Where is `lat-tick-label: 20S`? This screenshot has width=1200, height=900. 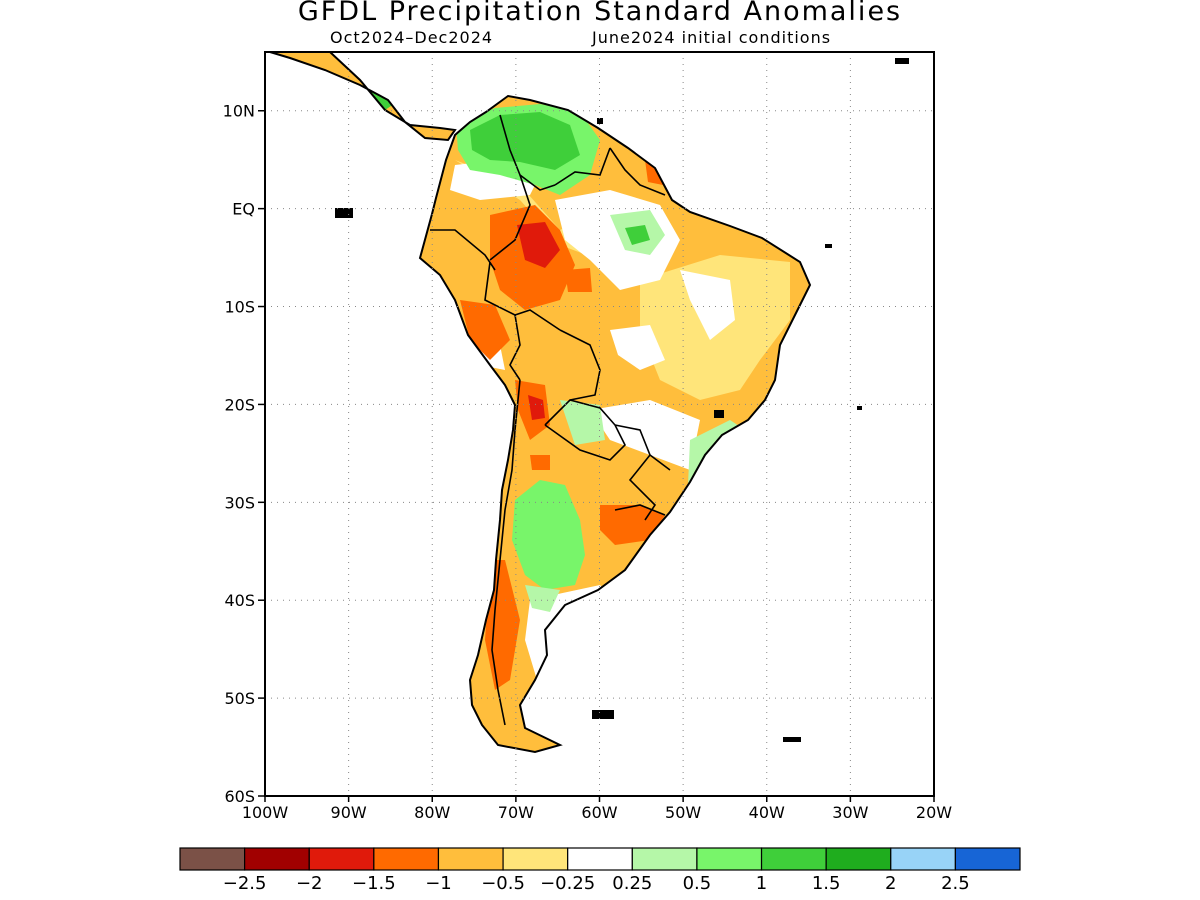
lat-tick-label: 20S is located at coordinates (239, 404).